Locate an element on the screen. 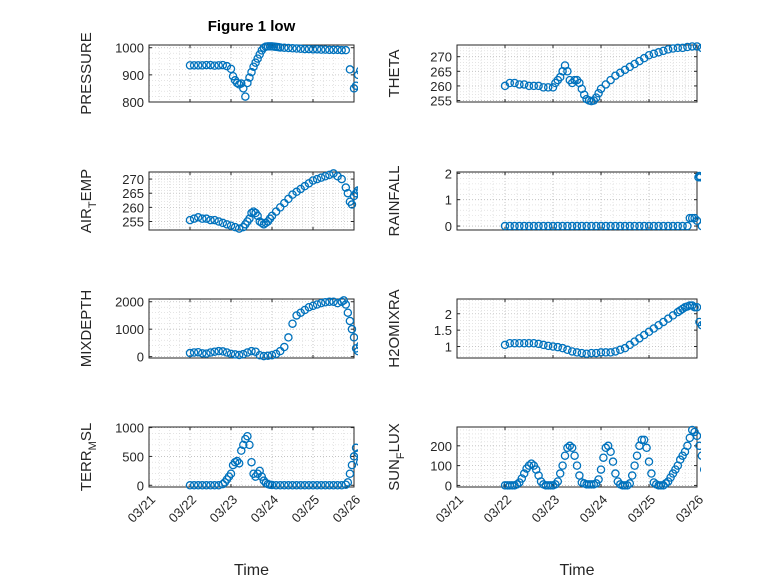  y-tick-label: 1 is located at coordinates (448, 347).